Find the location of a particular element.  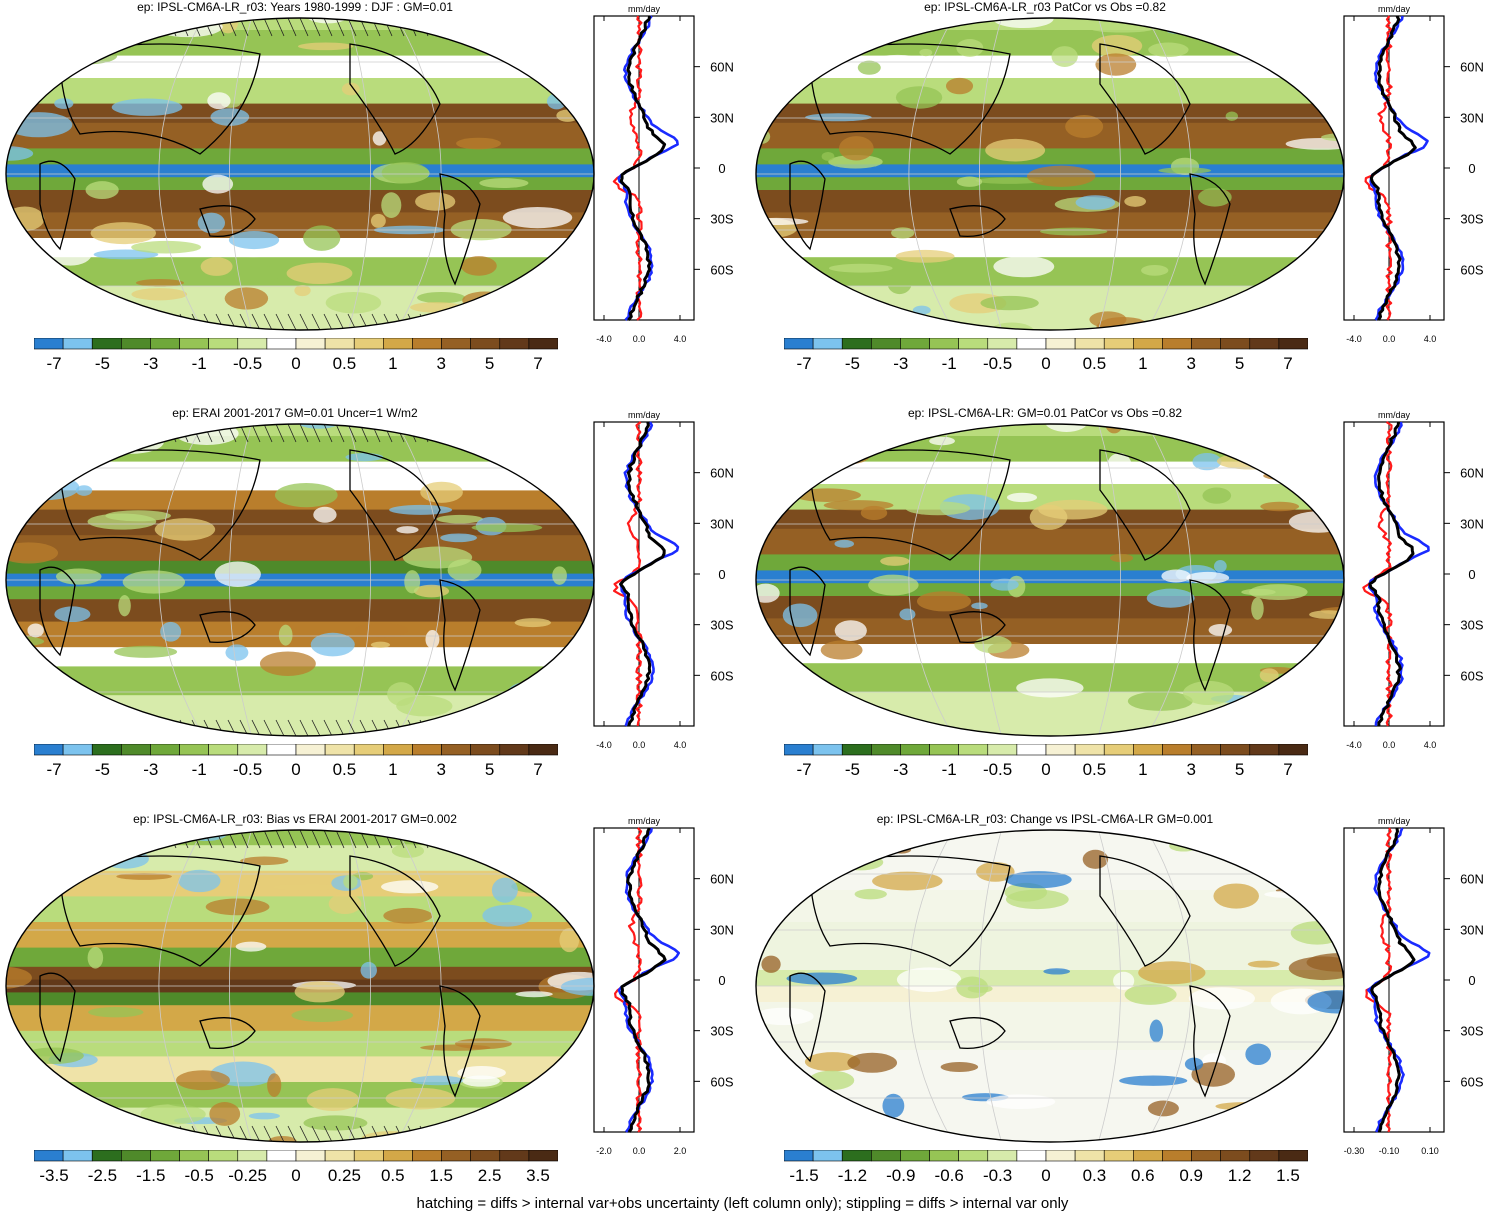

x-tick-label: -4.0 is located at coordinates (1354, 339).